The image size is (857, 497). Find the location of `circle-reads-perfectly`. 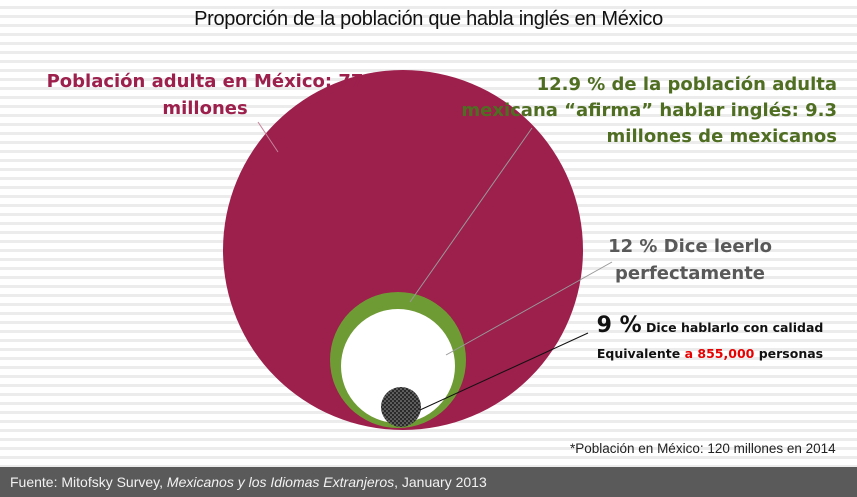

circle-reads-perfectly is located at coordinates (398, 366).